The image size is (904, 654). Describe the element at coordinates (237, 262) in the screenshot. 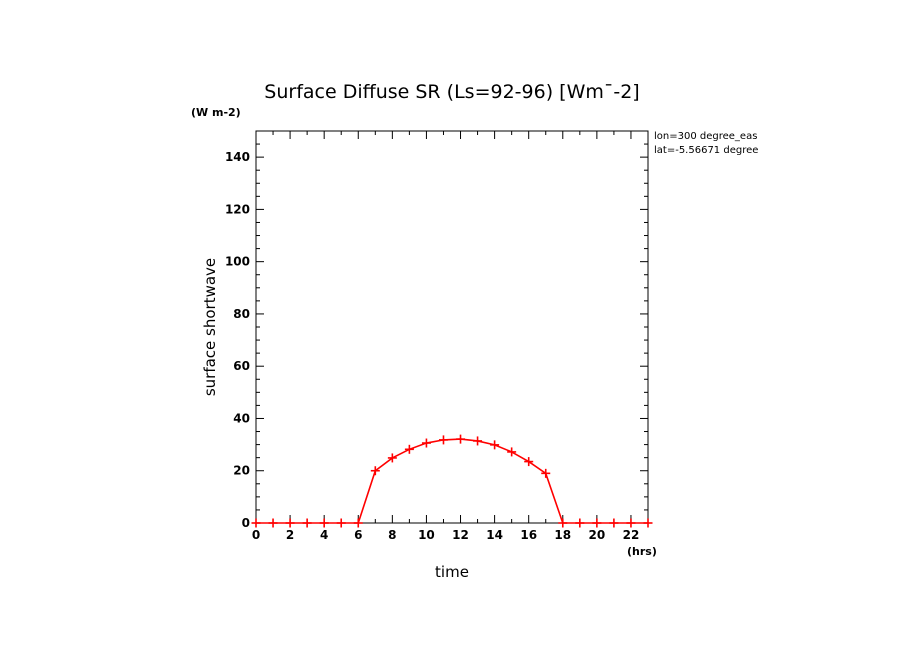

I see `y-tick-label: 100` at that location.